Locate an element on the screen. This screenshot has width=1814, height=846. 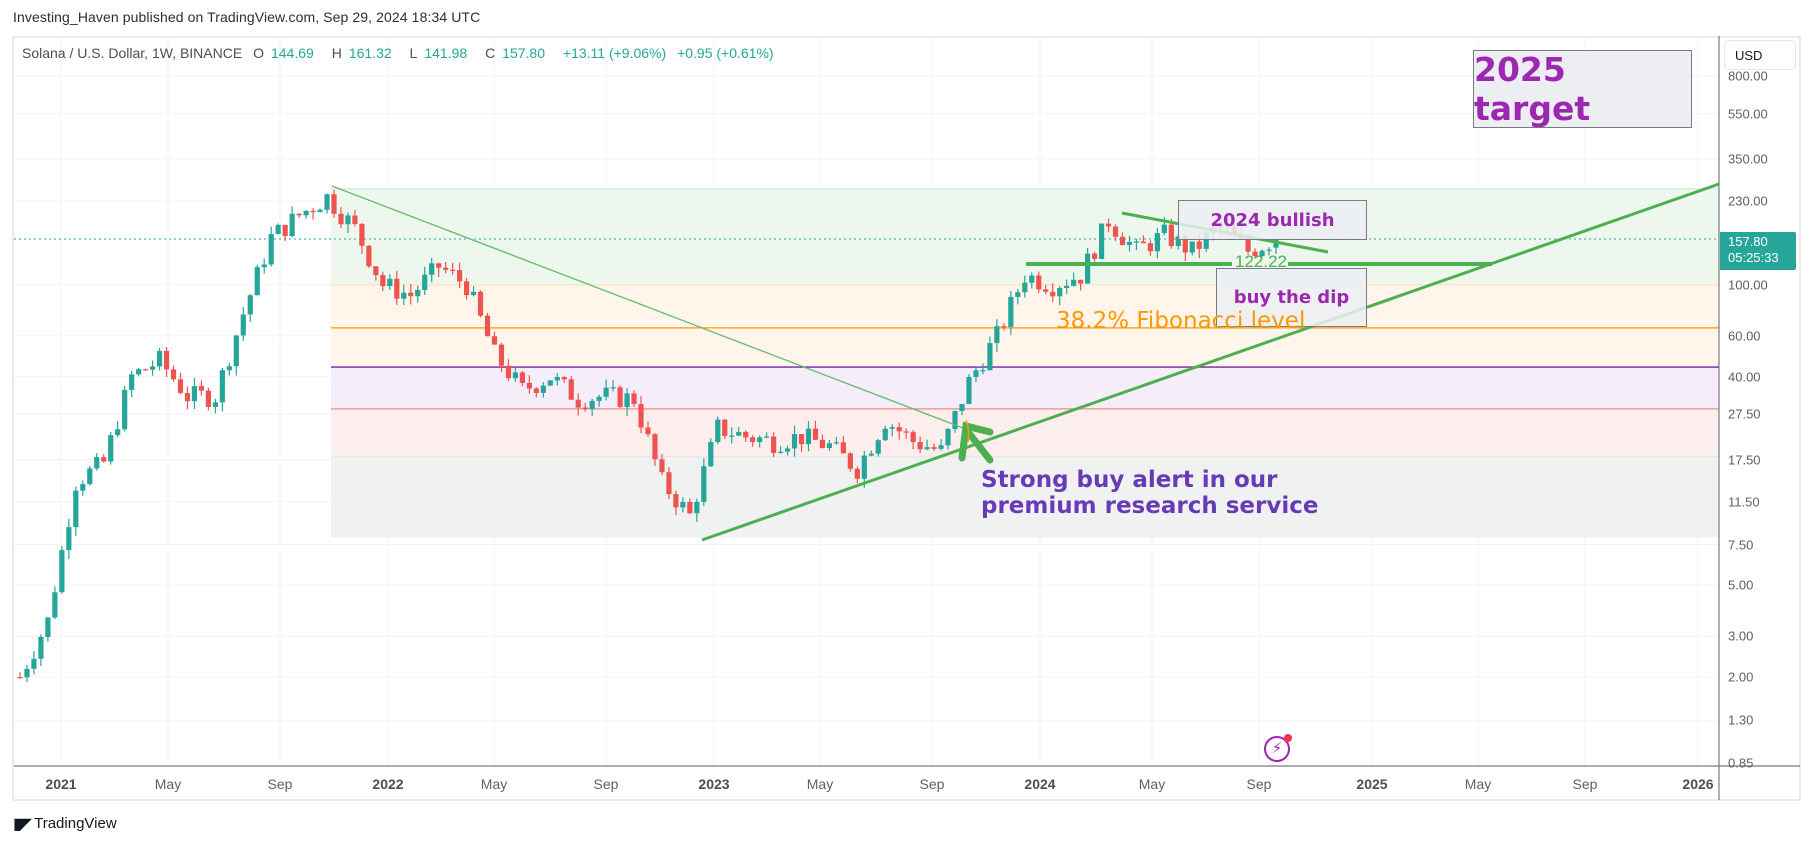
open-label: O is located at coordinates (258, 53).